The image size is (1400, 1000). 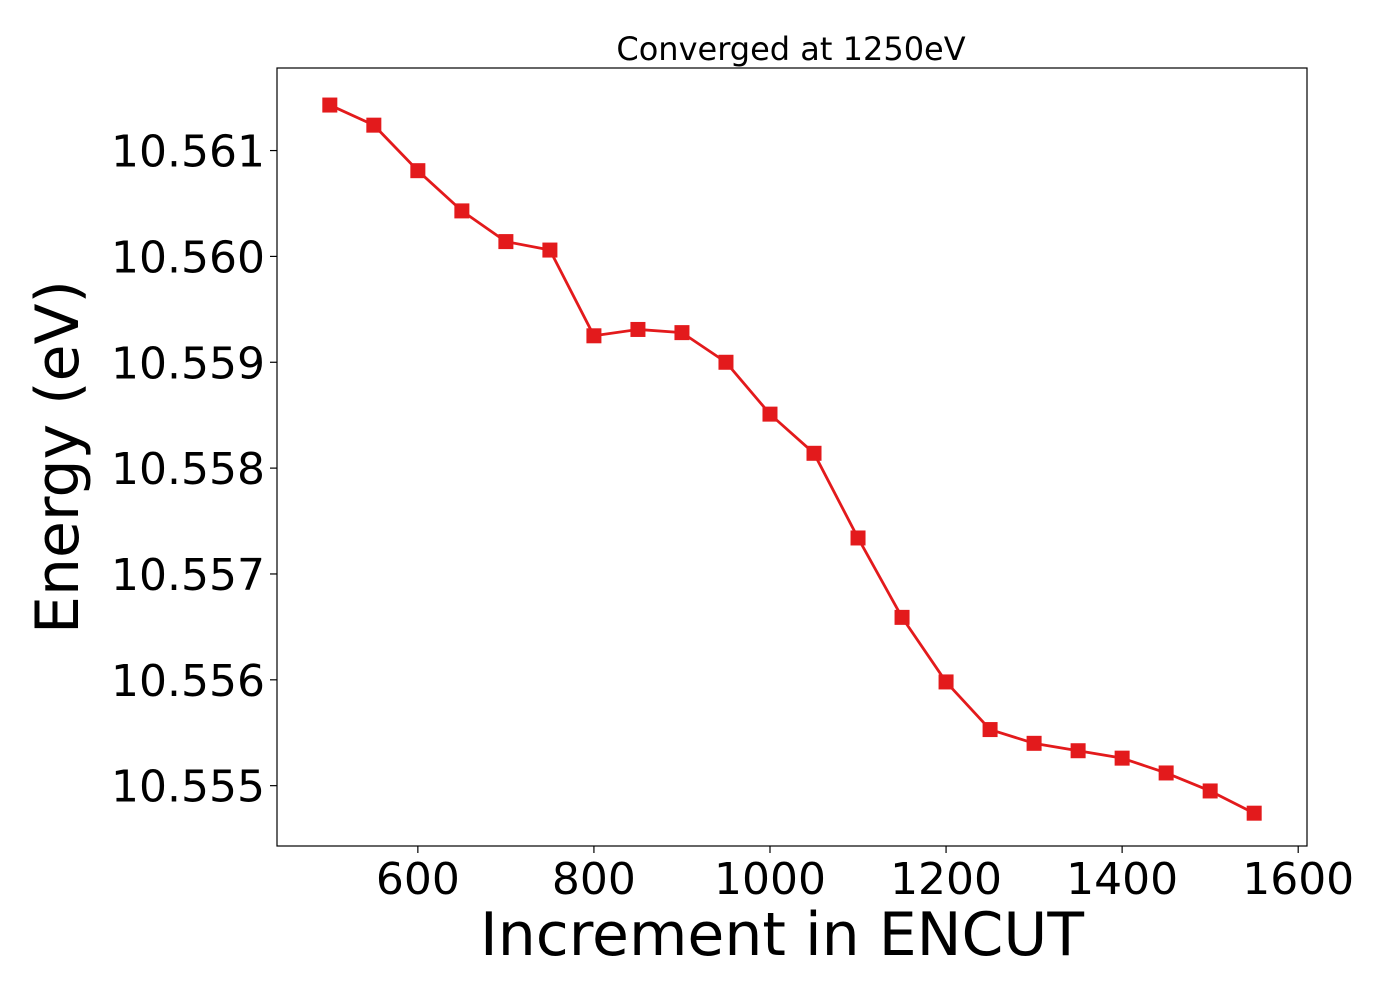 What do you see at coordinates (188, 152) in the screenshot?
I see `y-tick-label: 10.561` at bounding box center [188, 152].